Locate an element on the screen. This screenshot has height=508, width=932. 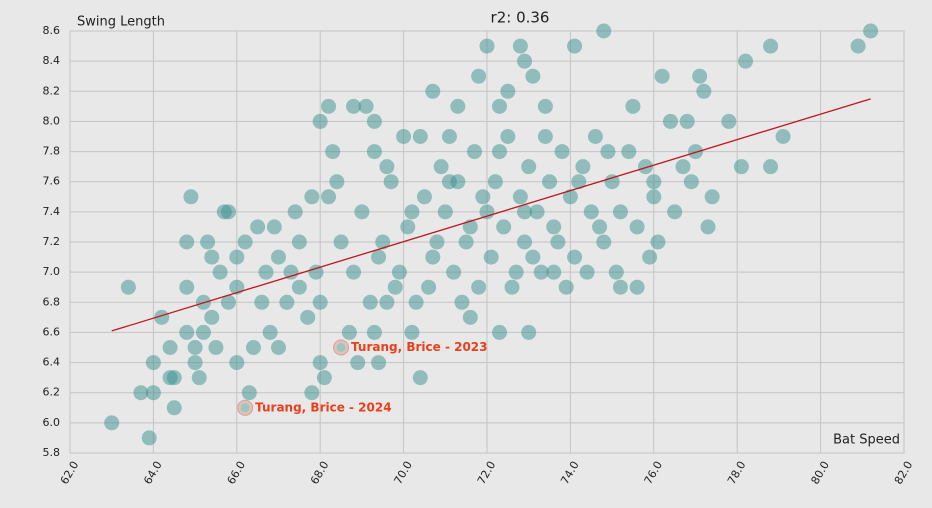
y-tick-label: 6.0 is located at coordinates (52, 422).